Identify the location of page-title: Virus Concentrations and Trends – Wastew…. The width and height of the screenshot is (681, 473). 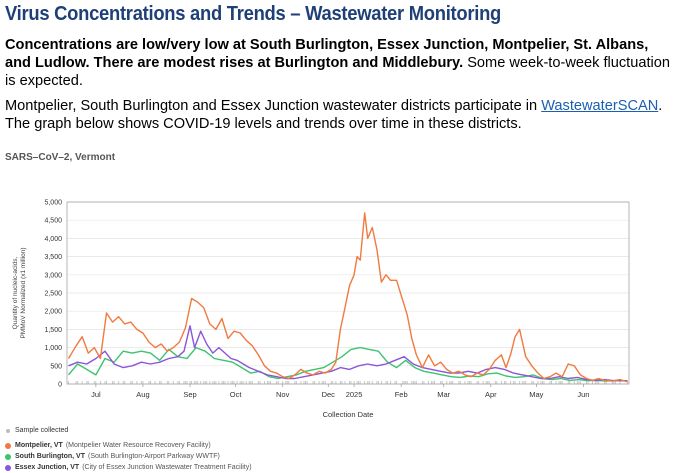
(253, 14).